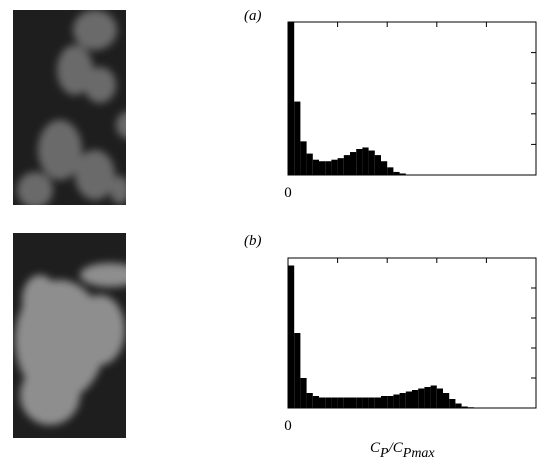 The width and height of the screenshot is (543, 473). I want to click on micrograph-b, so click(69, 335).